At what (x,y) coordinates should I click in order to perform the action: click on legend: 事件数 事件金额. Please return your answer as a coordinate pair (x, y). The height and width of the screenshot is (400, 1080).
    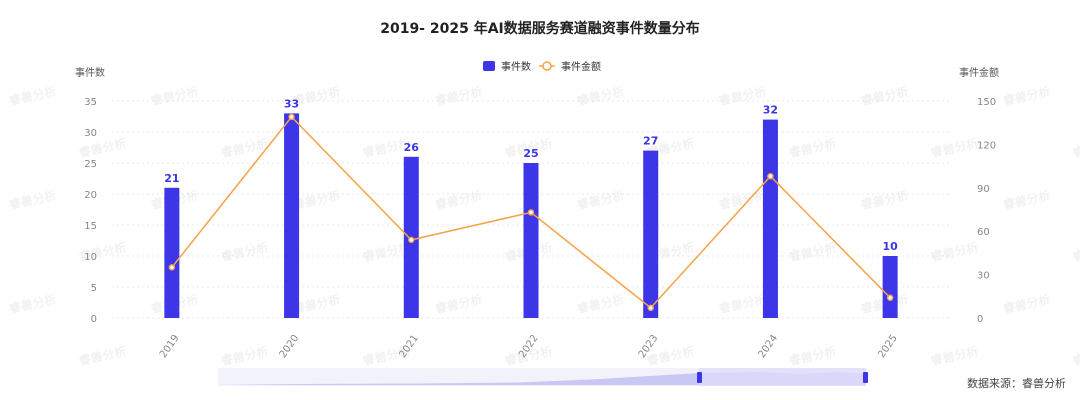
    Looking at the image, I should click on (542, 66).